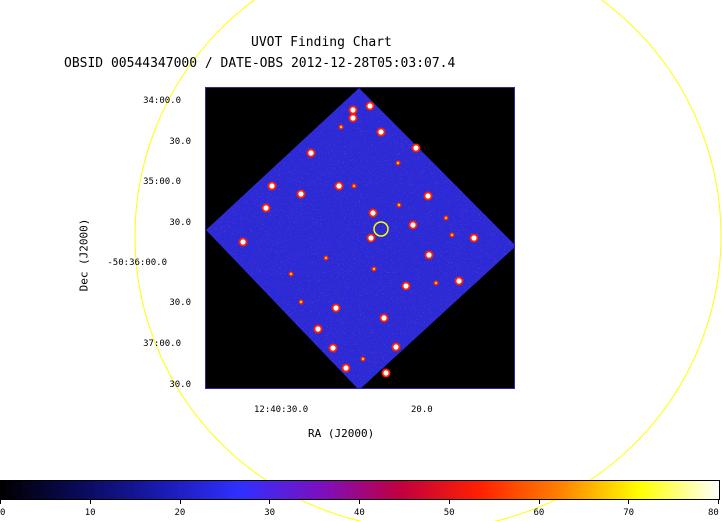  What do you see at coordinates (162, 182) in the screenshot?
I see `dec-tick-label: 35:00.0` at bounding box center [162, 182].